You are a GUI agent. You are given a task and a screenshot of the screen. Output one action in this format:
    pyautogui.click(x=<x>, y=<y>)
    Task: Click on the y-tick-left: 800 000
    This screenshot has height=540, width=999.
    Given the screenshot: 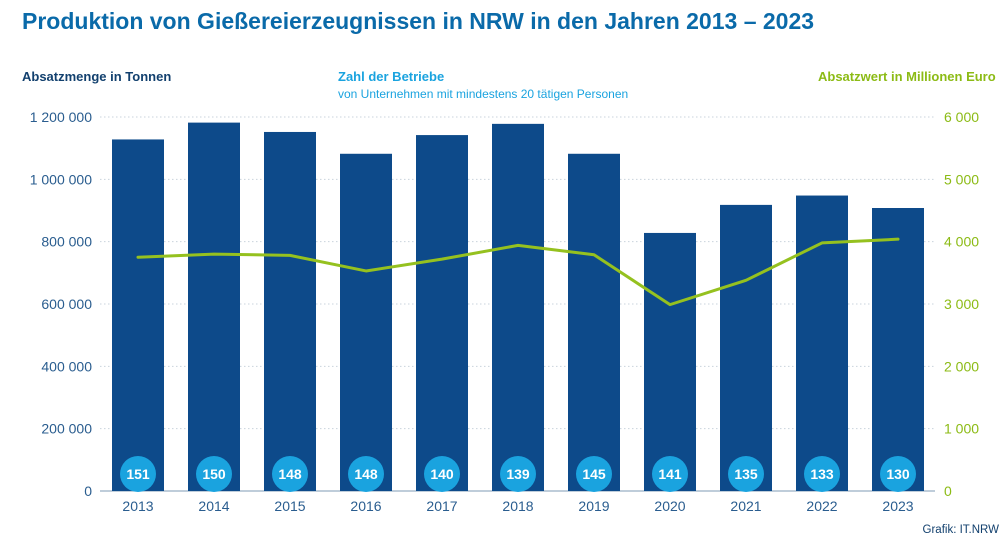 What is the action you would take?
    pyautogui.click(x=66, y=242)
    